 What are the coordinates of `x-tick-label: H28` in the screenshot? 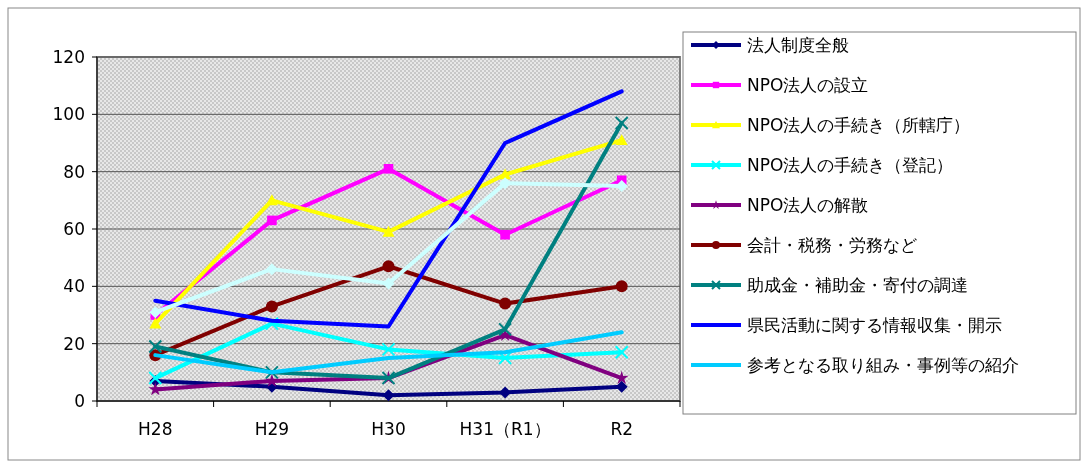 It's located at (155, 429).